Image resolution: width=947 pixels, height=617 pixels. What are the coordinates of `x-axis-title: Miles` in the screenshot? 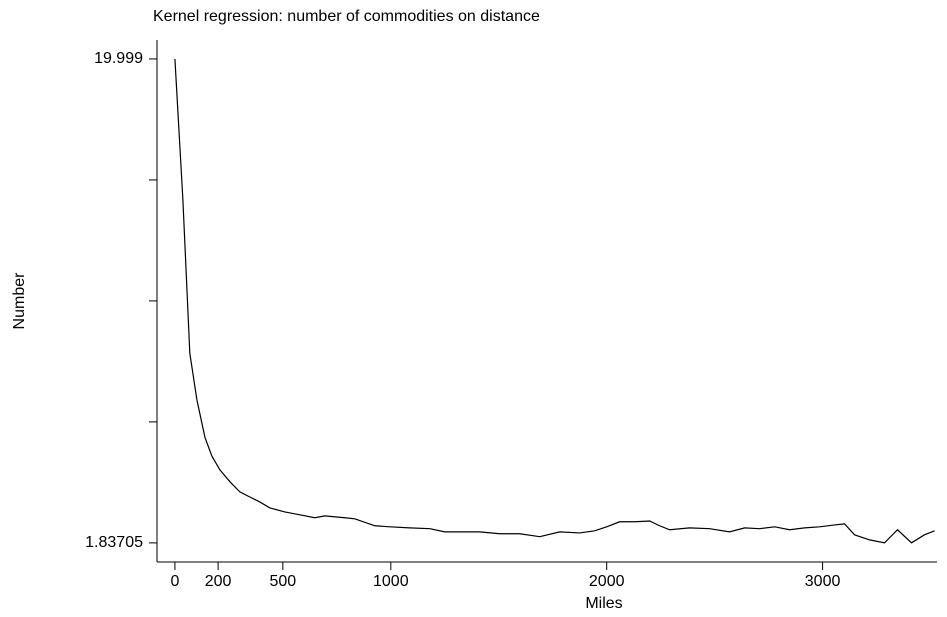 It's located at (603, 603).